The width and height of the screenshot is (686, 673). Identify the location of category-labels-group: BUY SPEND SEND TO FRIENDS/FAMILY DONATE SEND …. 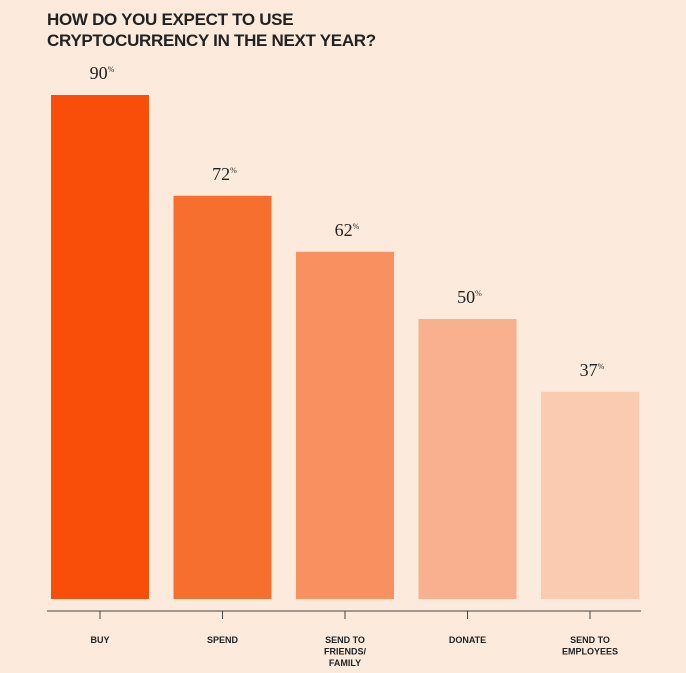
(354, 651).